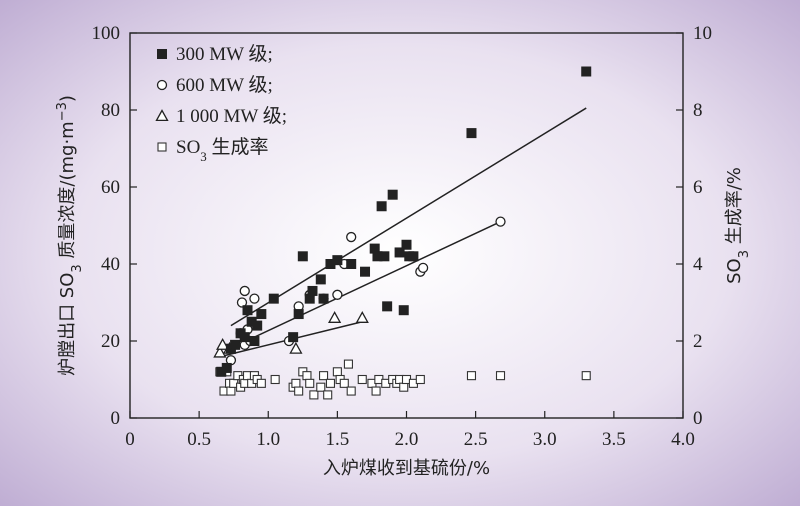  What do you see at coordinates (614, 439) in the screenshot?
I see `x-tick-label: 3.5` at bounding box center [614, 439].